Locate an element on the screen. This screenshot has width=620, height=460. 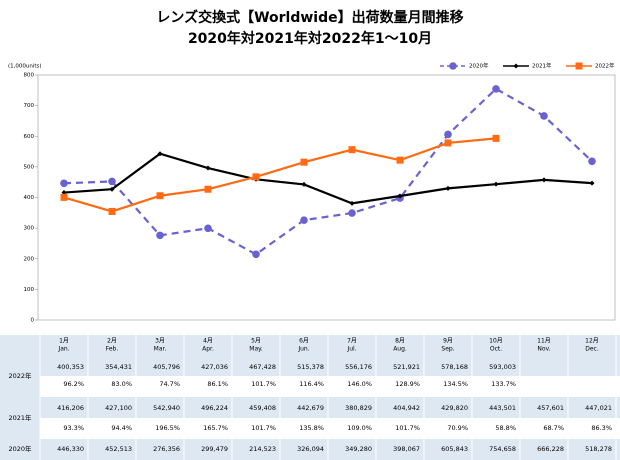
table-value: 457,601 is located at coordinates (550, 408).